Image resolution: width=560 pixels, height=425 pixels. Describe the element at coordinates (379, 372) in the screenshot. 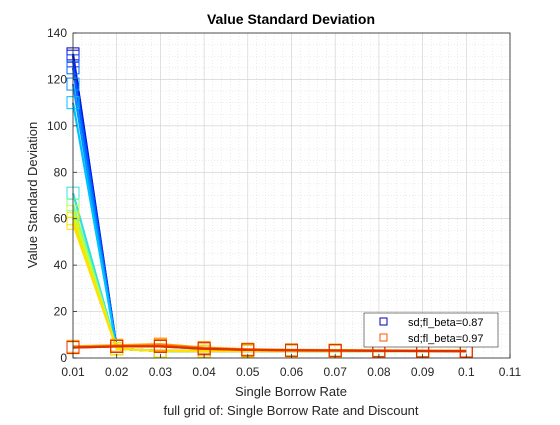

I see `x-tick-label: 0.08` at that location.